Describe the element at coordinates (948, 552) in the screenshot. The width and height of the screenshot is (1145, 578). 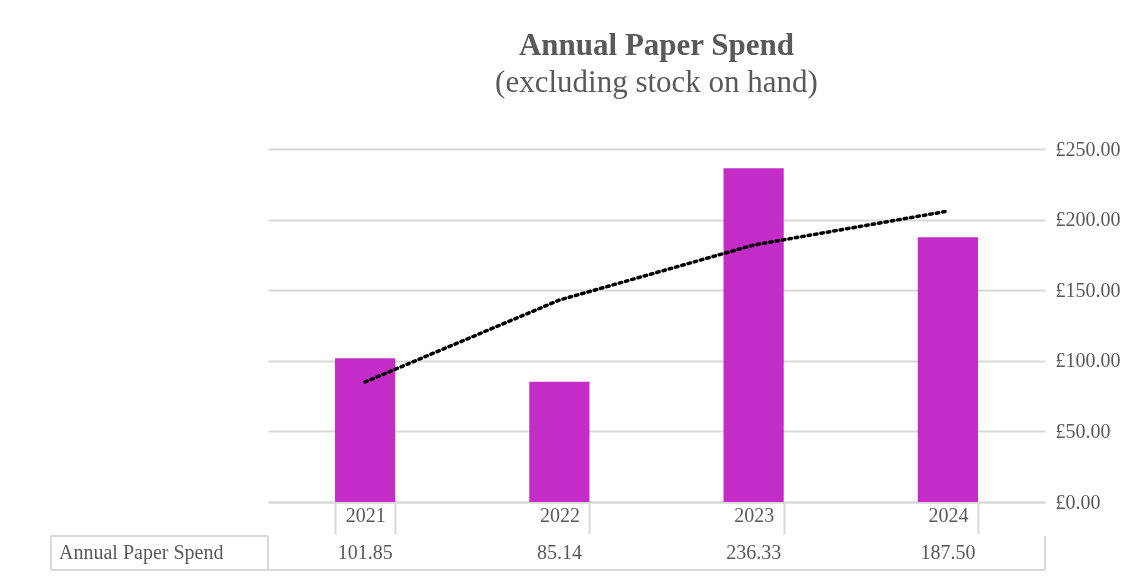
I see `data-label: 187.50` at that location.